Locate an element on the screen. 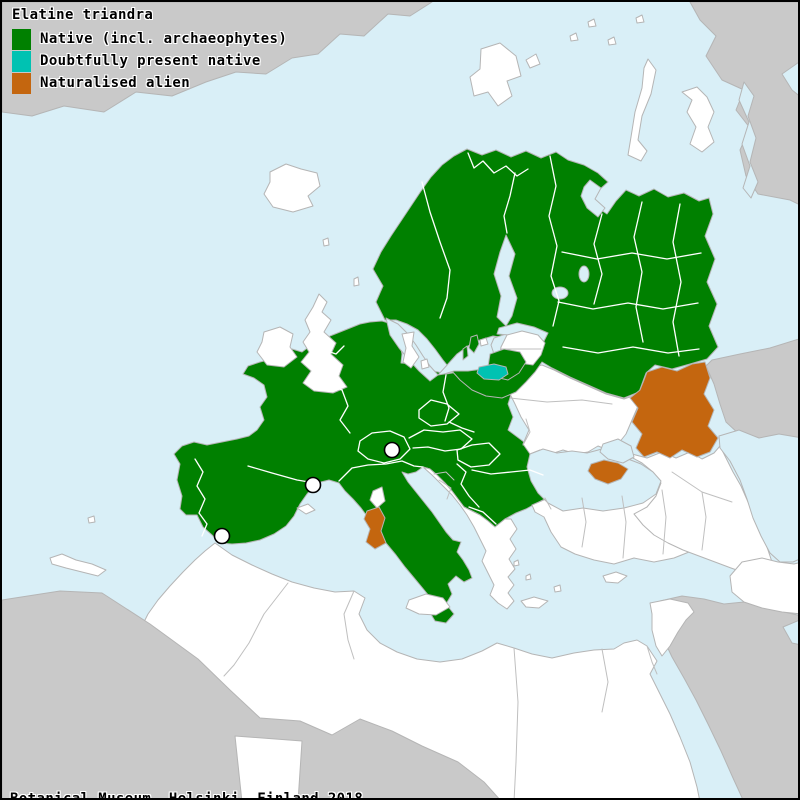  legend-label-alien: Naturalised alien is located at coordinates (115, 83).